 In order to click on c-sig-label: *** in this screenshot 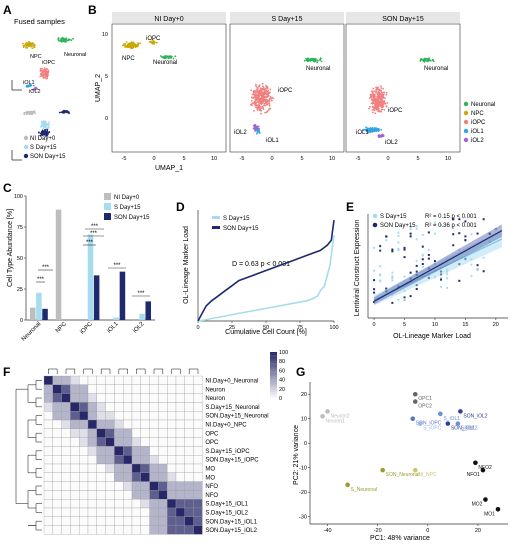, I will do `click(46, 268)`.